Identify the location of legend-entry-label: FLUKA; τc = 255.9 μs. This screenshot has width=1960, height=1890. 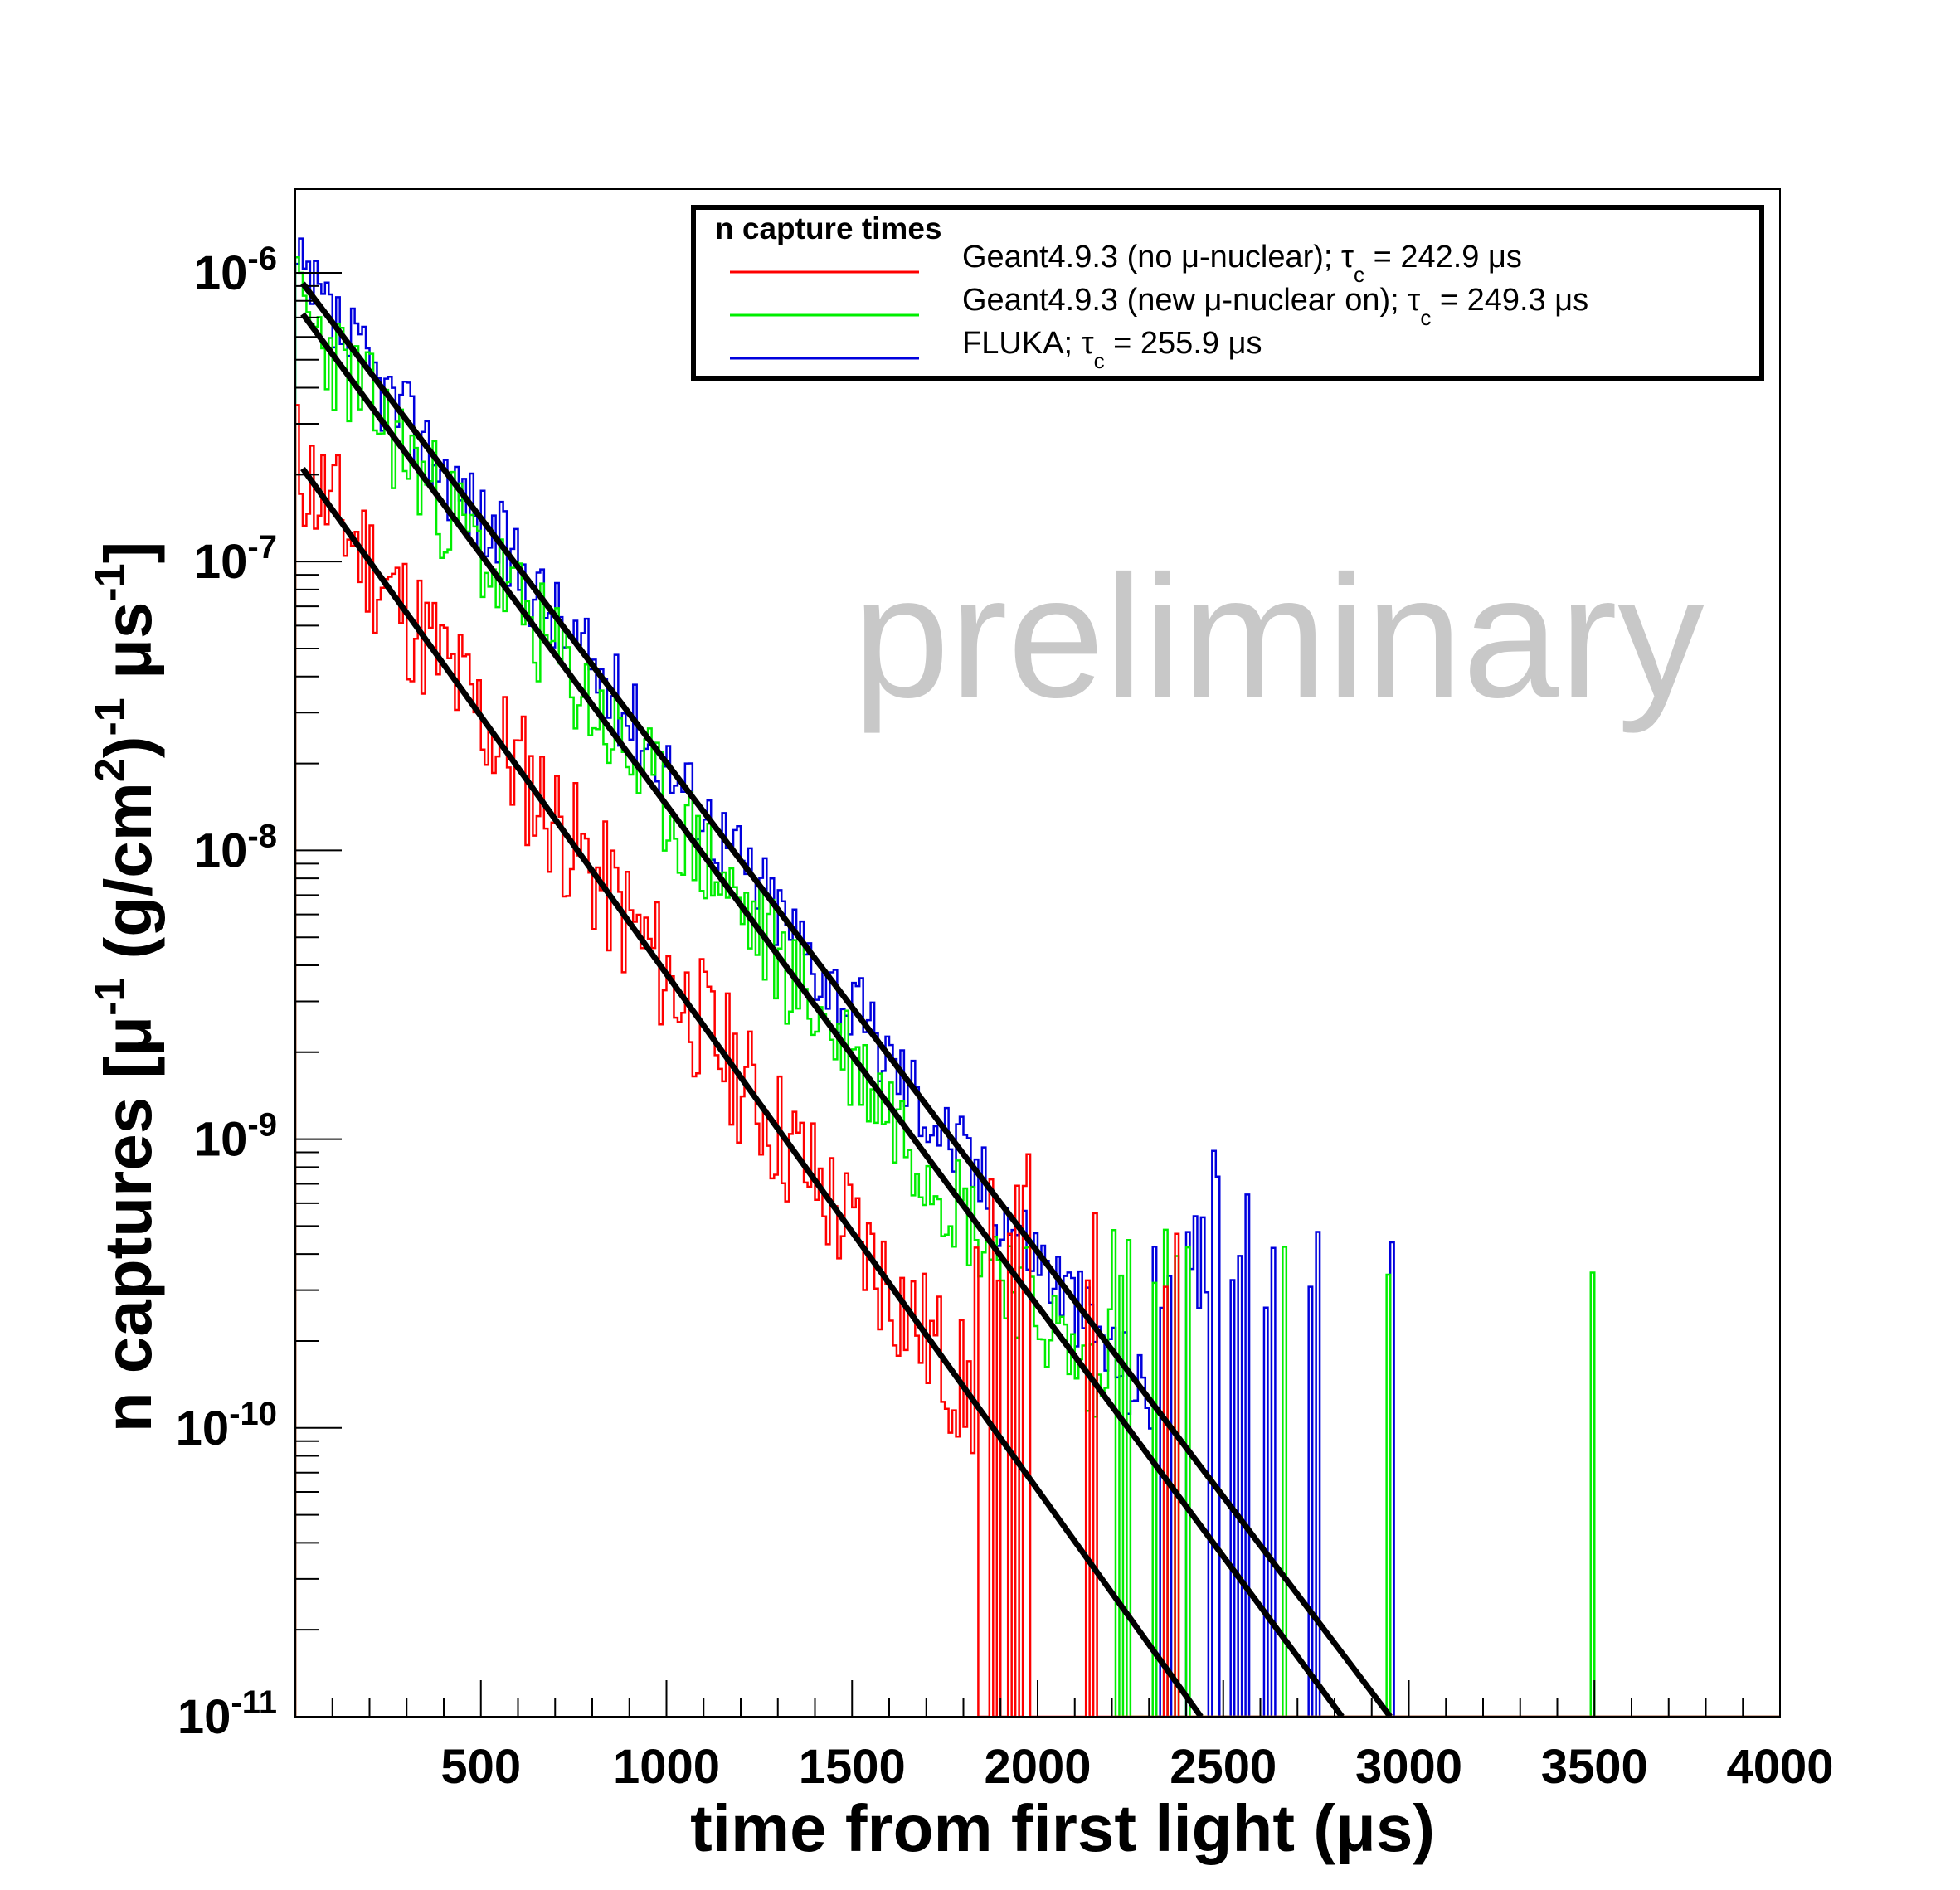
(1112, 350).